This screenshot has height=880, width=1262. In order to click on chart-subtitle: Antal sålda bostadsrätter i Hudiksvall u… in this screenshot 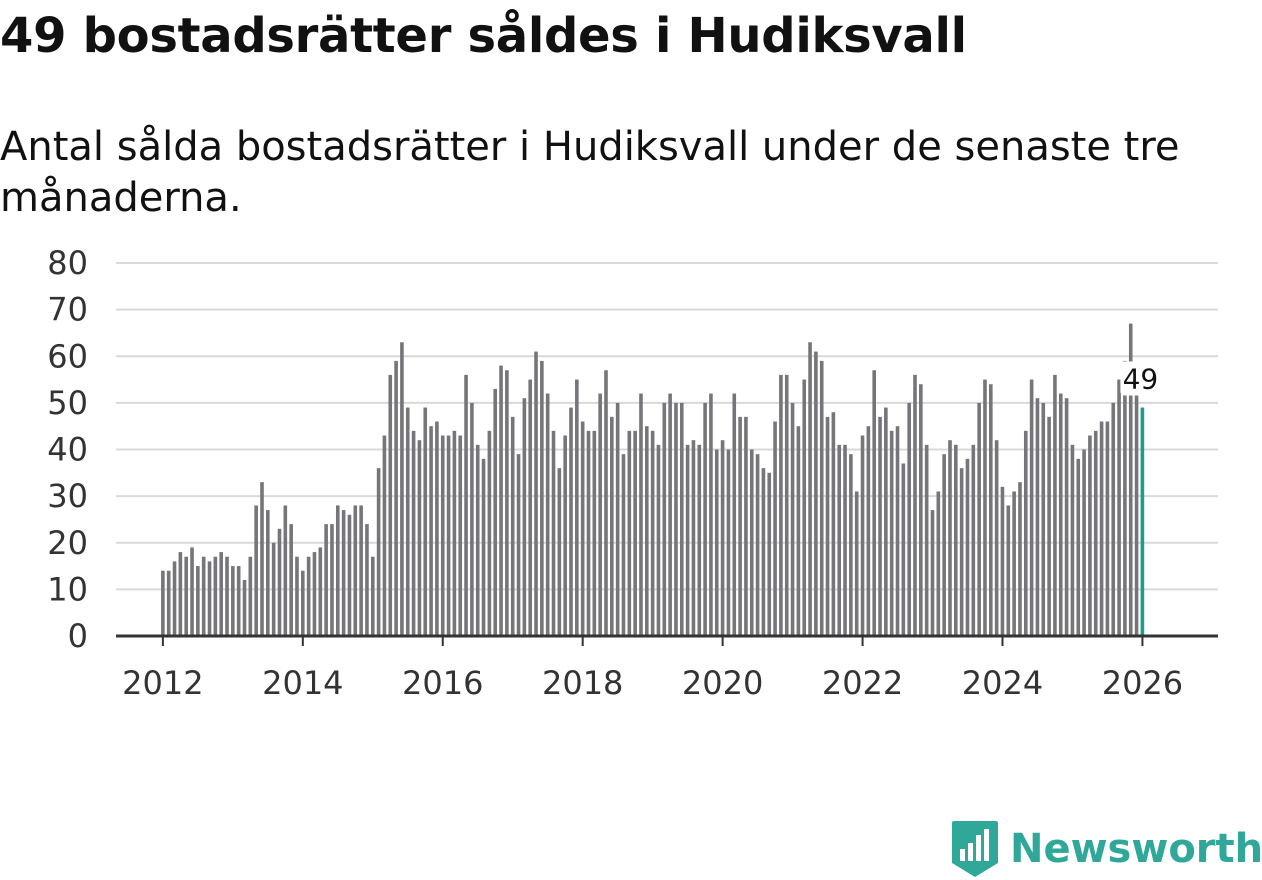, I will do `click(590, 172)`.